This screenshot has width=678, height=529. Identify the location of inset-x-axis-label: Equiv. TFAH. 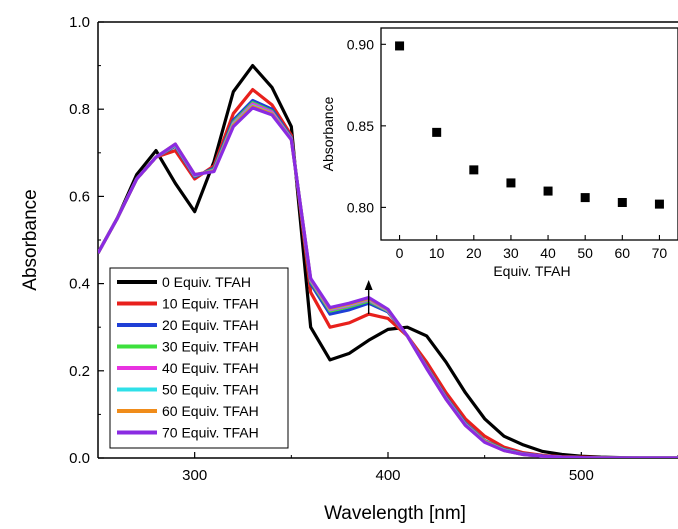
(531, 271).